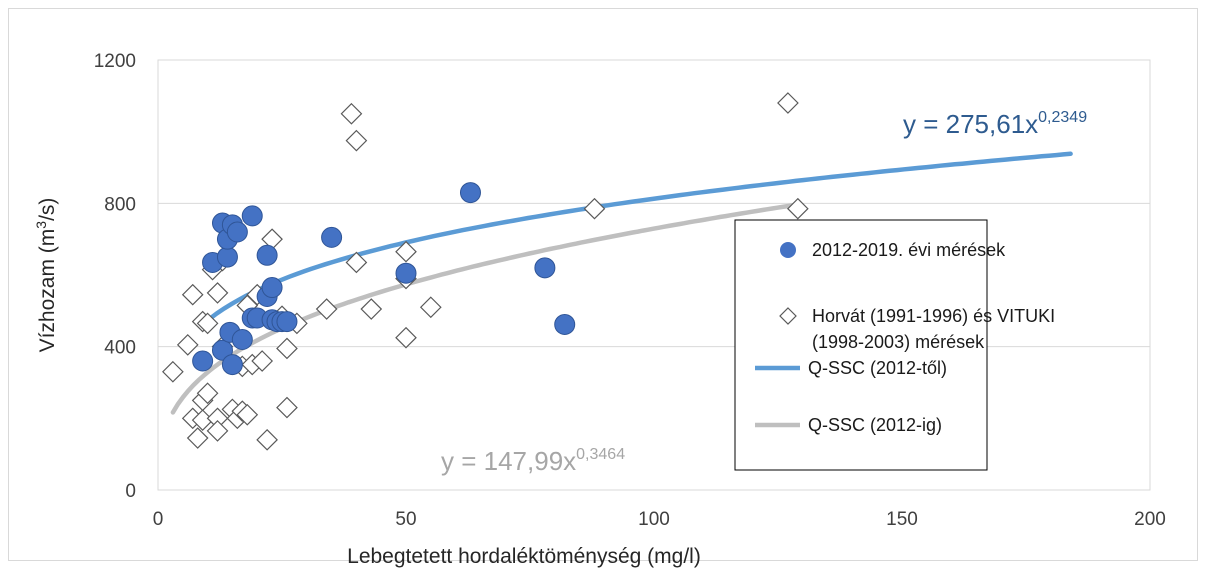 The width and height of the screenshot is (1206, 569). Describe the element at coordinates (158, 519) in the screenshot. I see `x-tick-label-0: 0` at that location.